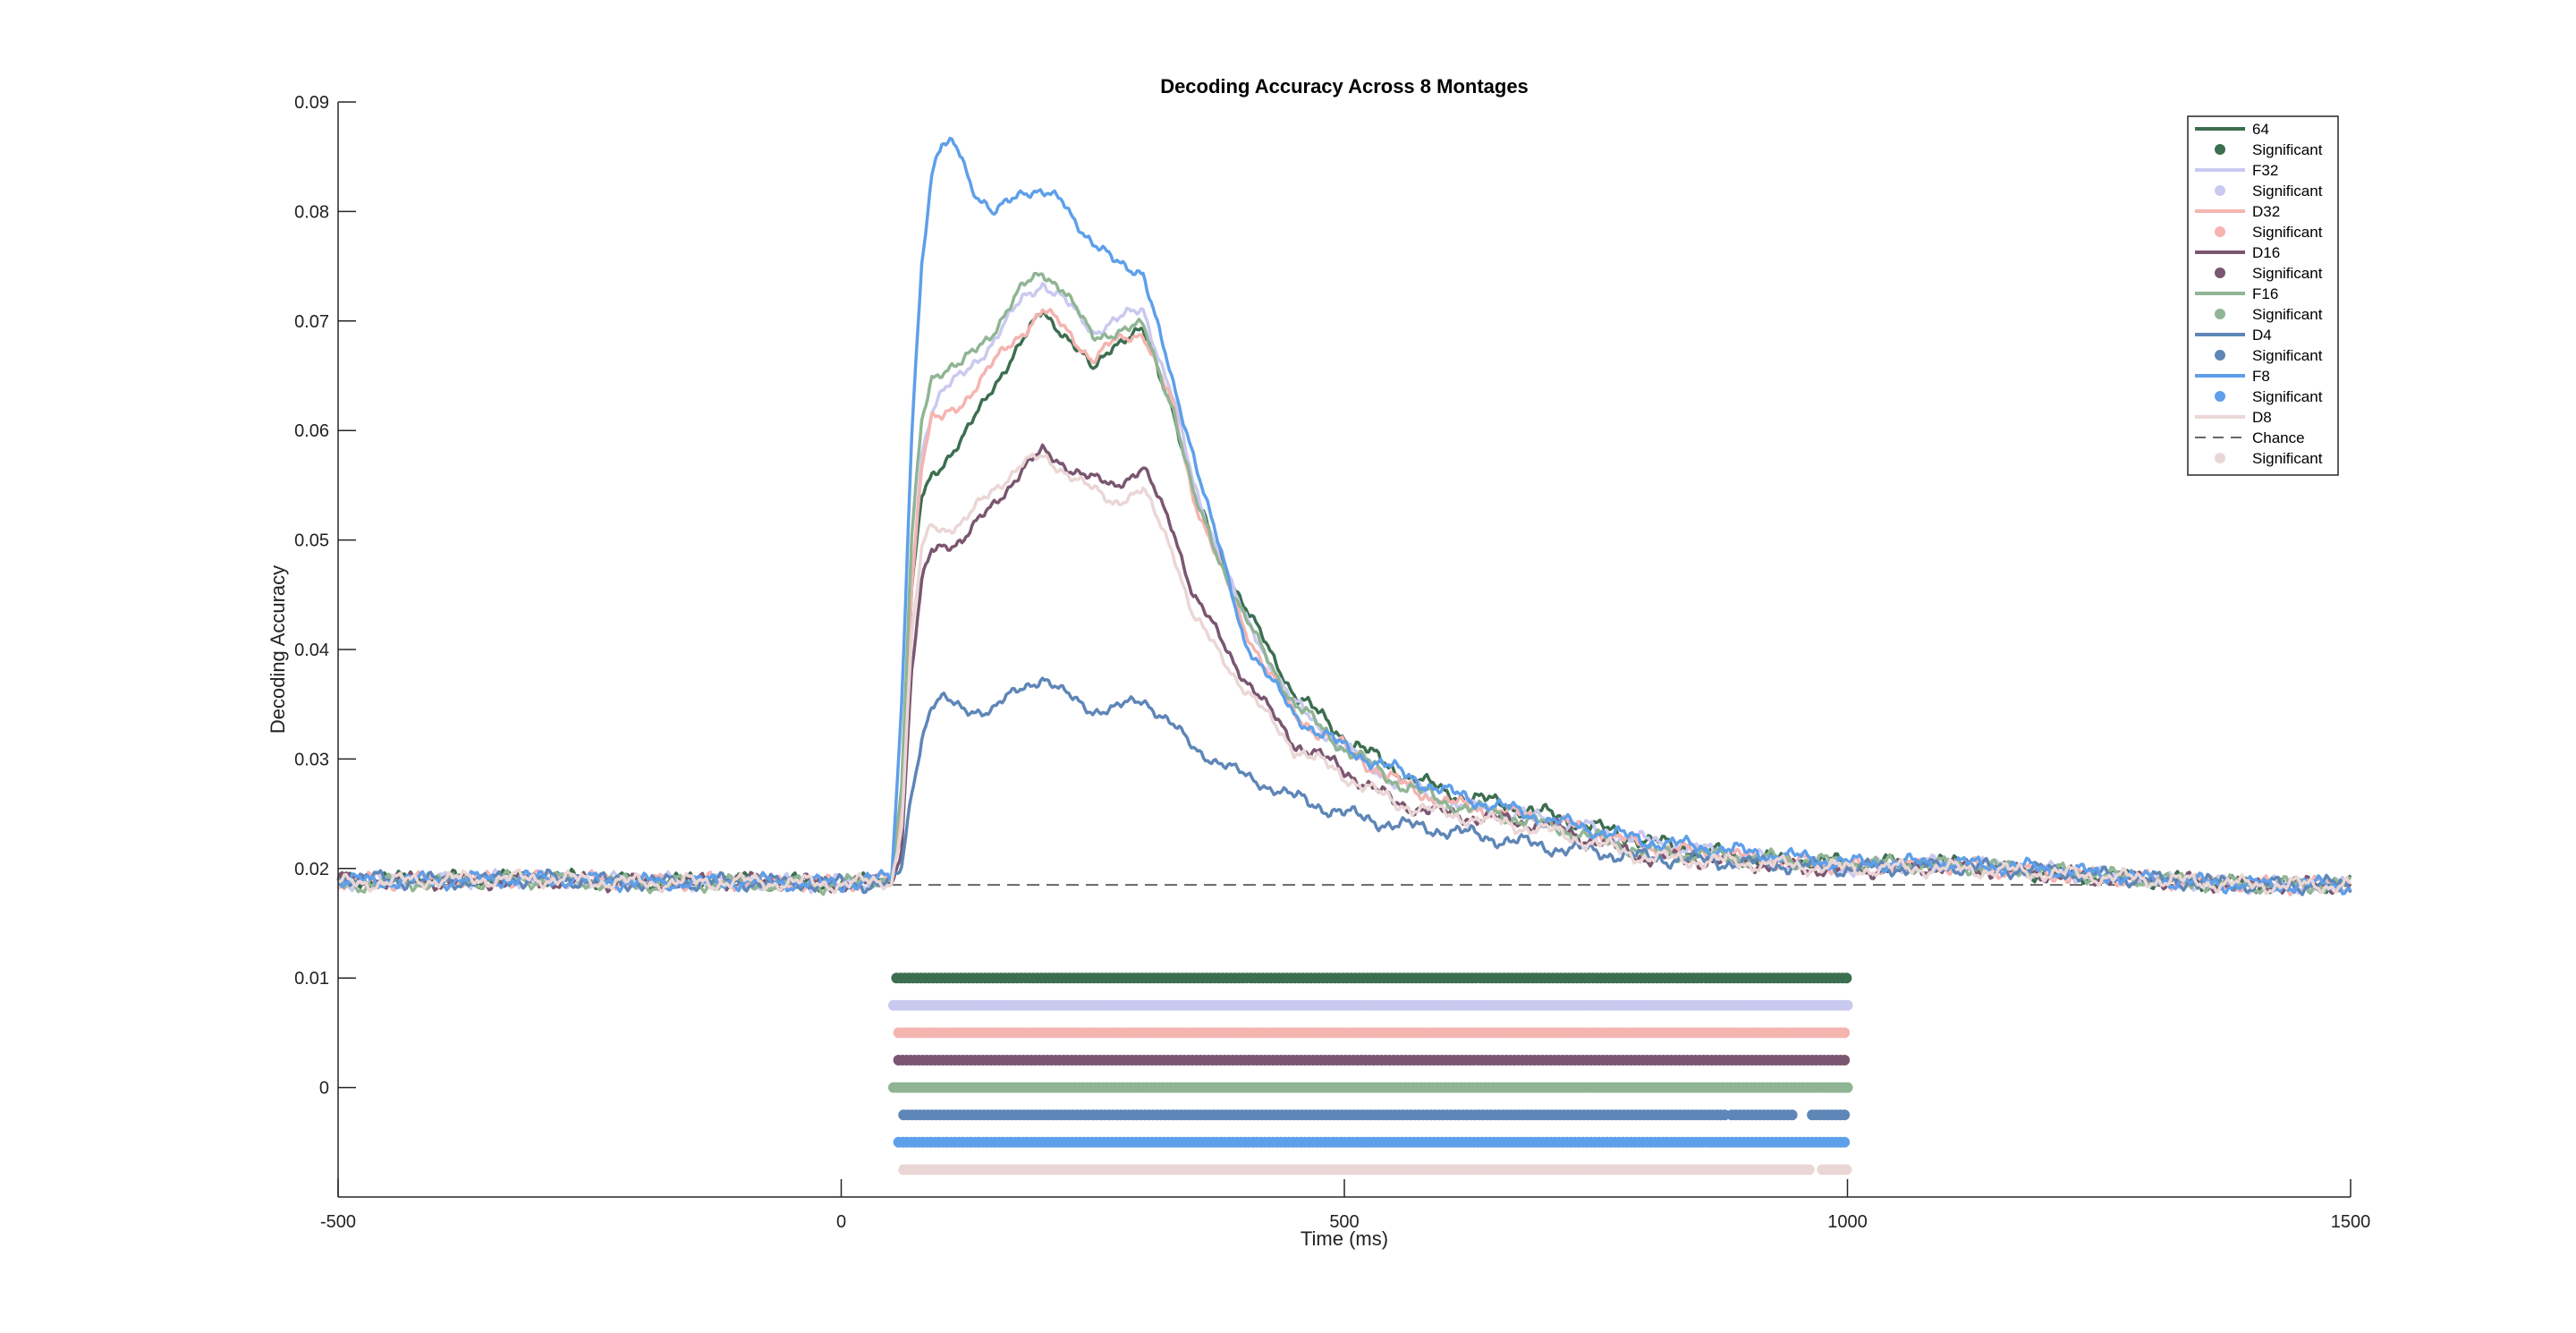  I want to click on legend-label: 64, so click(2260, 129).